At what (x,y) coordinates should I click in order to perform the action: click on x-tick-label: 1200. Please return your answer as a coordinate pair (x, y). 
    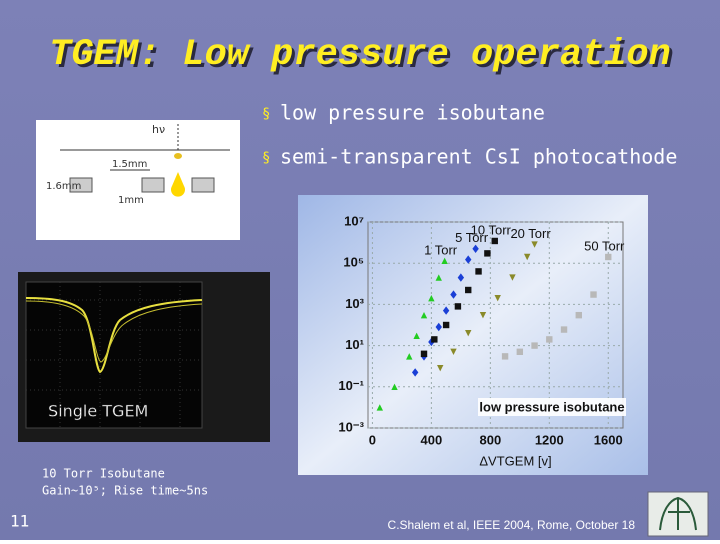
    Looking at the image, I should click on (549, 439).